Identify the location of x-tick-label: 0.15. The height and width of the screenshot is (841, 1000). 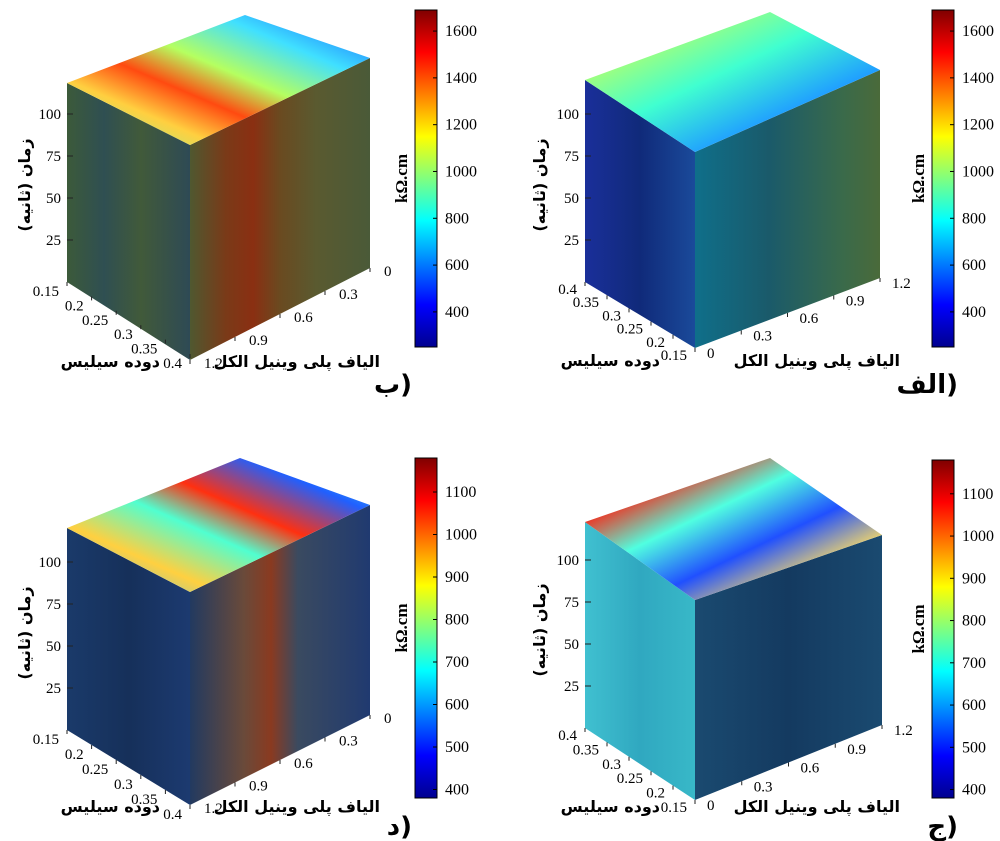
(46, 292).